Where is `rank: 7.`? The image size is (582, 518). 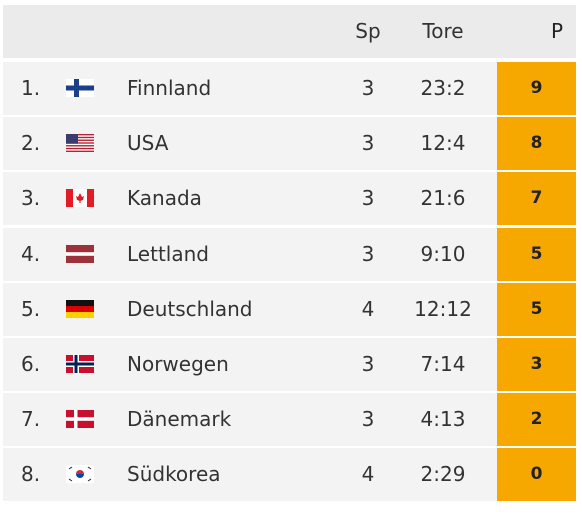
rank: 7. is located at coordinates (31, 419).